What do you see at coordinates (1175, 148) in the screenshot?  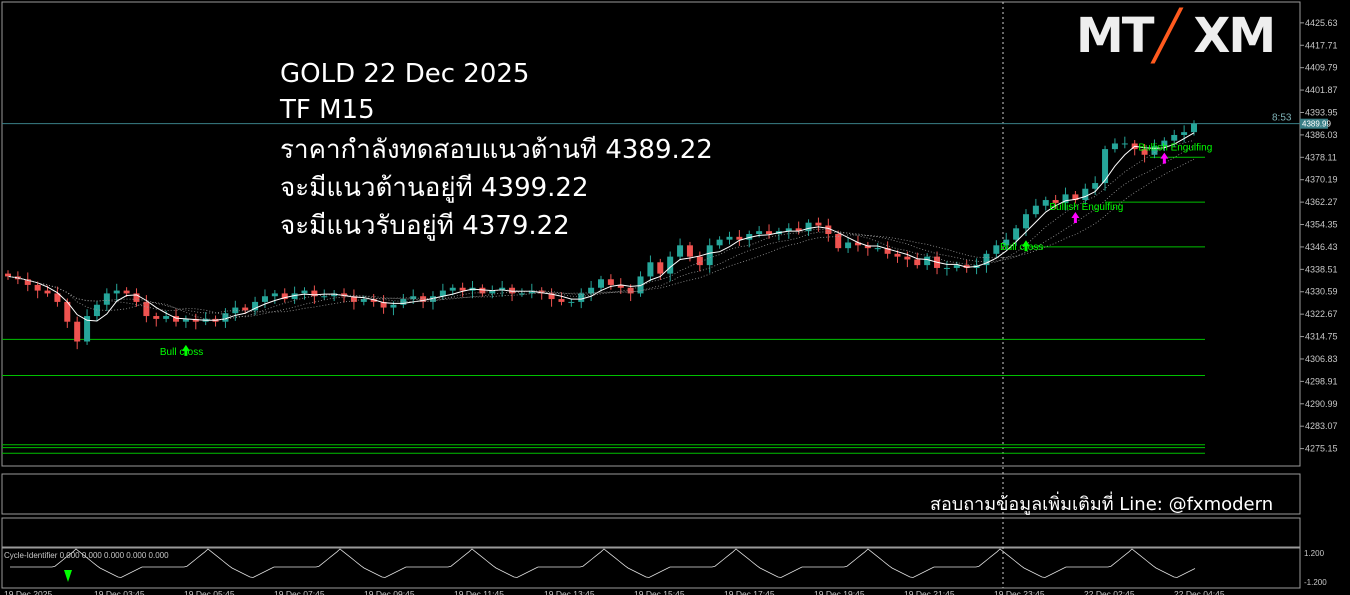 I see `annotation-label: Bullish Engulfing` at bounding box center [1175, 148].